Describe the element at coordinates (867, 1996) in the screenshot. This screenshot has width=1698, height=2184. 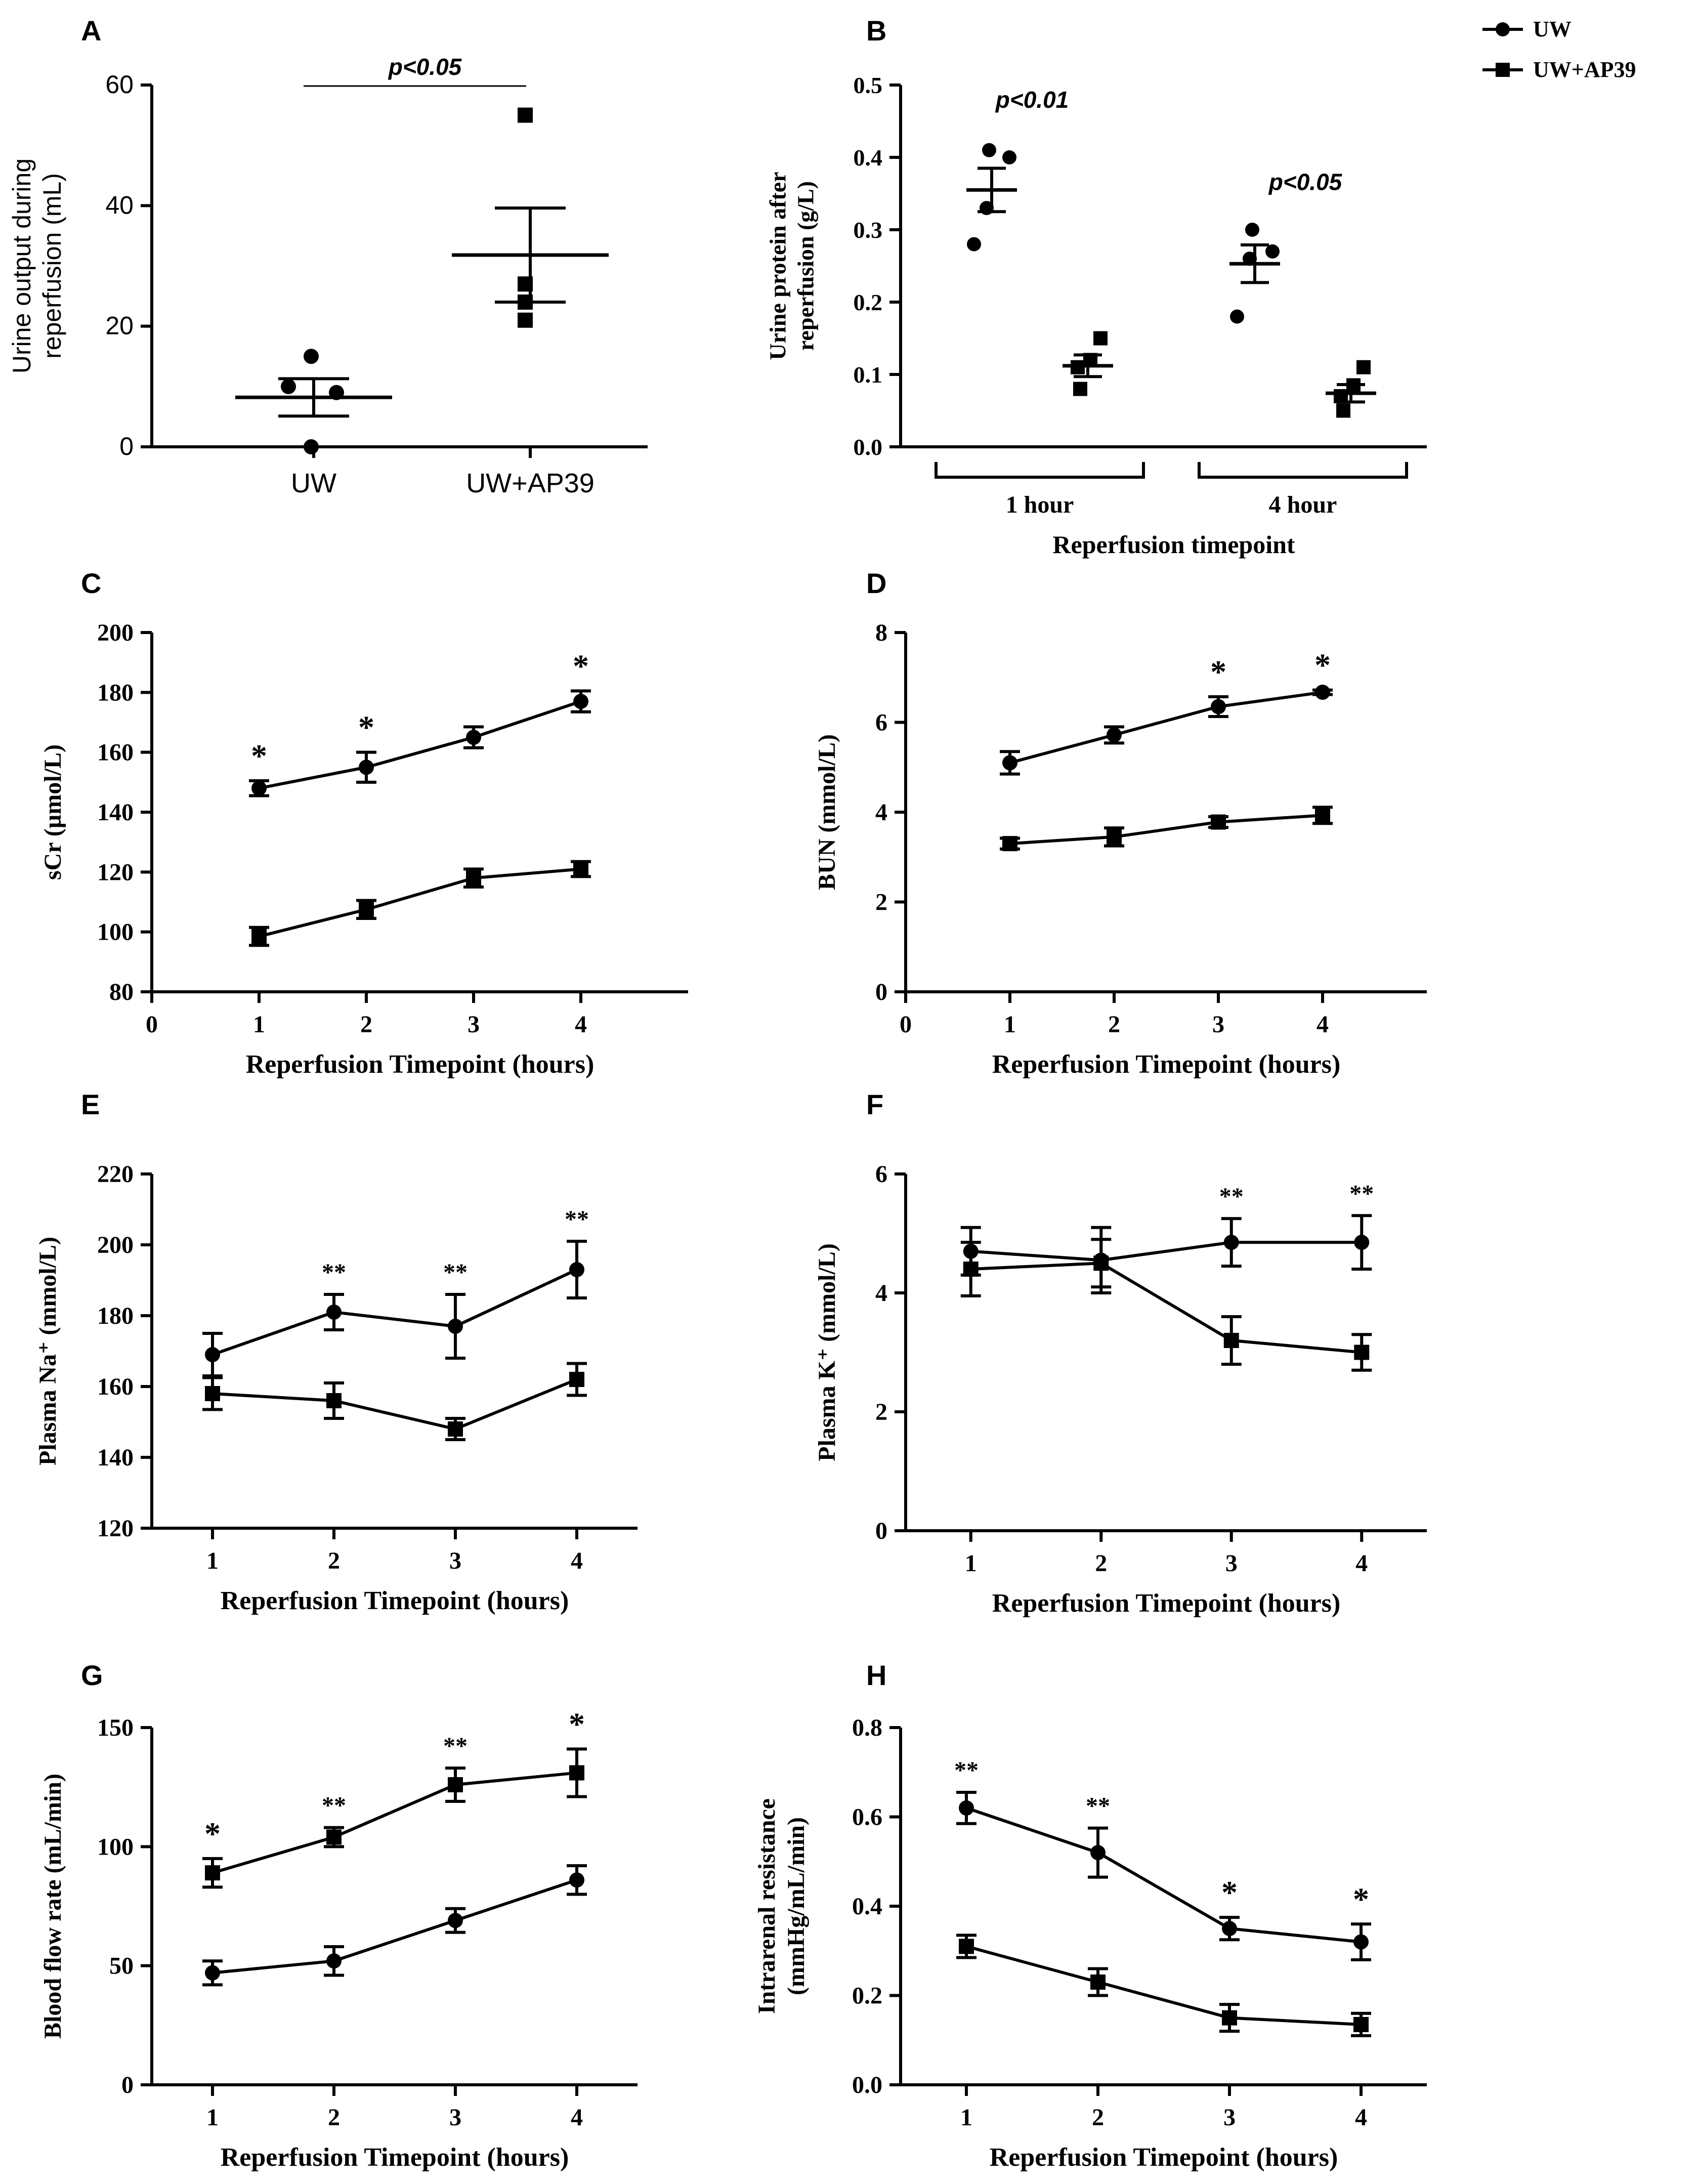
I see `y-tick-label: 0.2` at that location.